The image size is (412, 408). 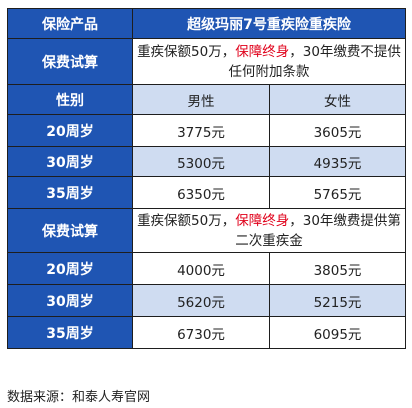 I want to click on table-row: 30周岁 5300元 4935元, so click(x=206, y=161).